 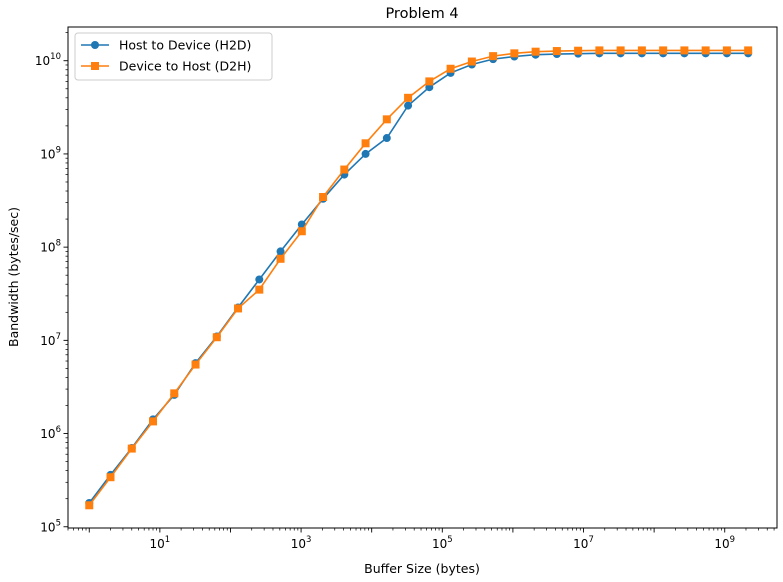 I want to click on y-tick-label: 10⁶, so click(x=50, y=433).